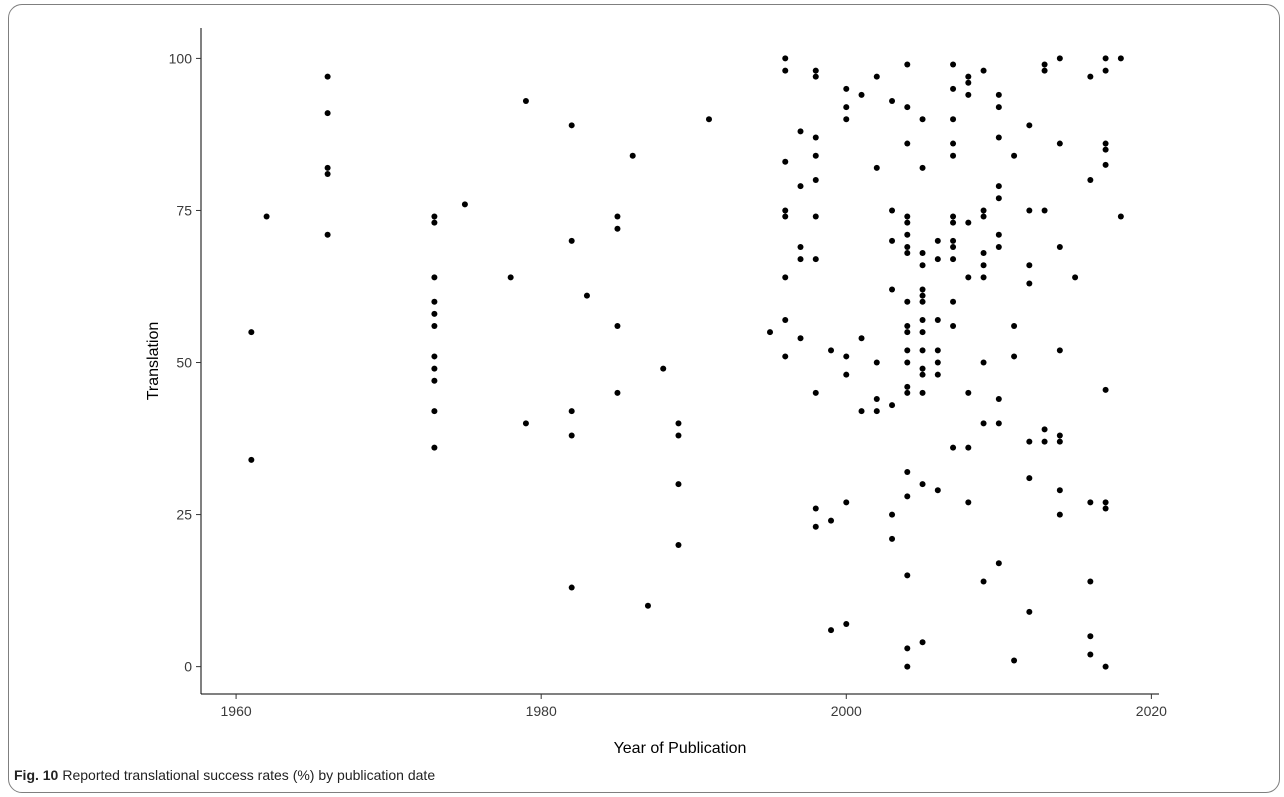 The image size is (1284, 797). Describe the element at coordinates (153, 361) in the screenshot. I see `y-axis-title: Translation` at that location.